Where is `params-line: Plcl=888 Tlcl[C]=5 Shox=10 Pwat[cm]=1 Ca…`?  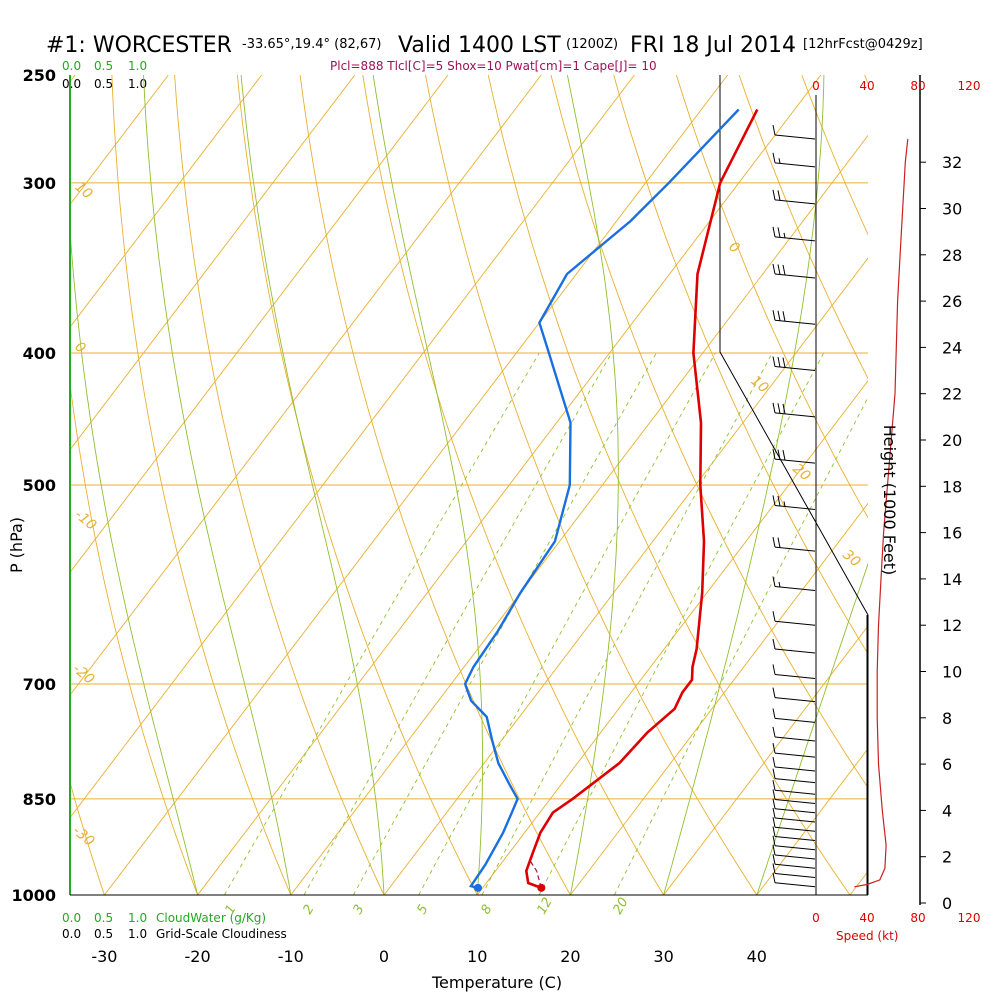
params-line: Plcl=888 Tlcl[C]=5 Shox=10 Pwat[cm]=1 Ca… is located at coordinates (493, 66).